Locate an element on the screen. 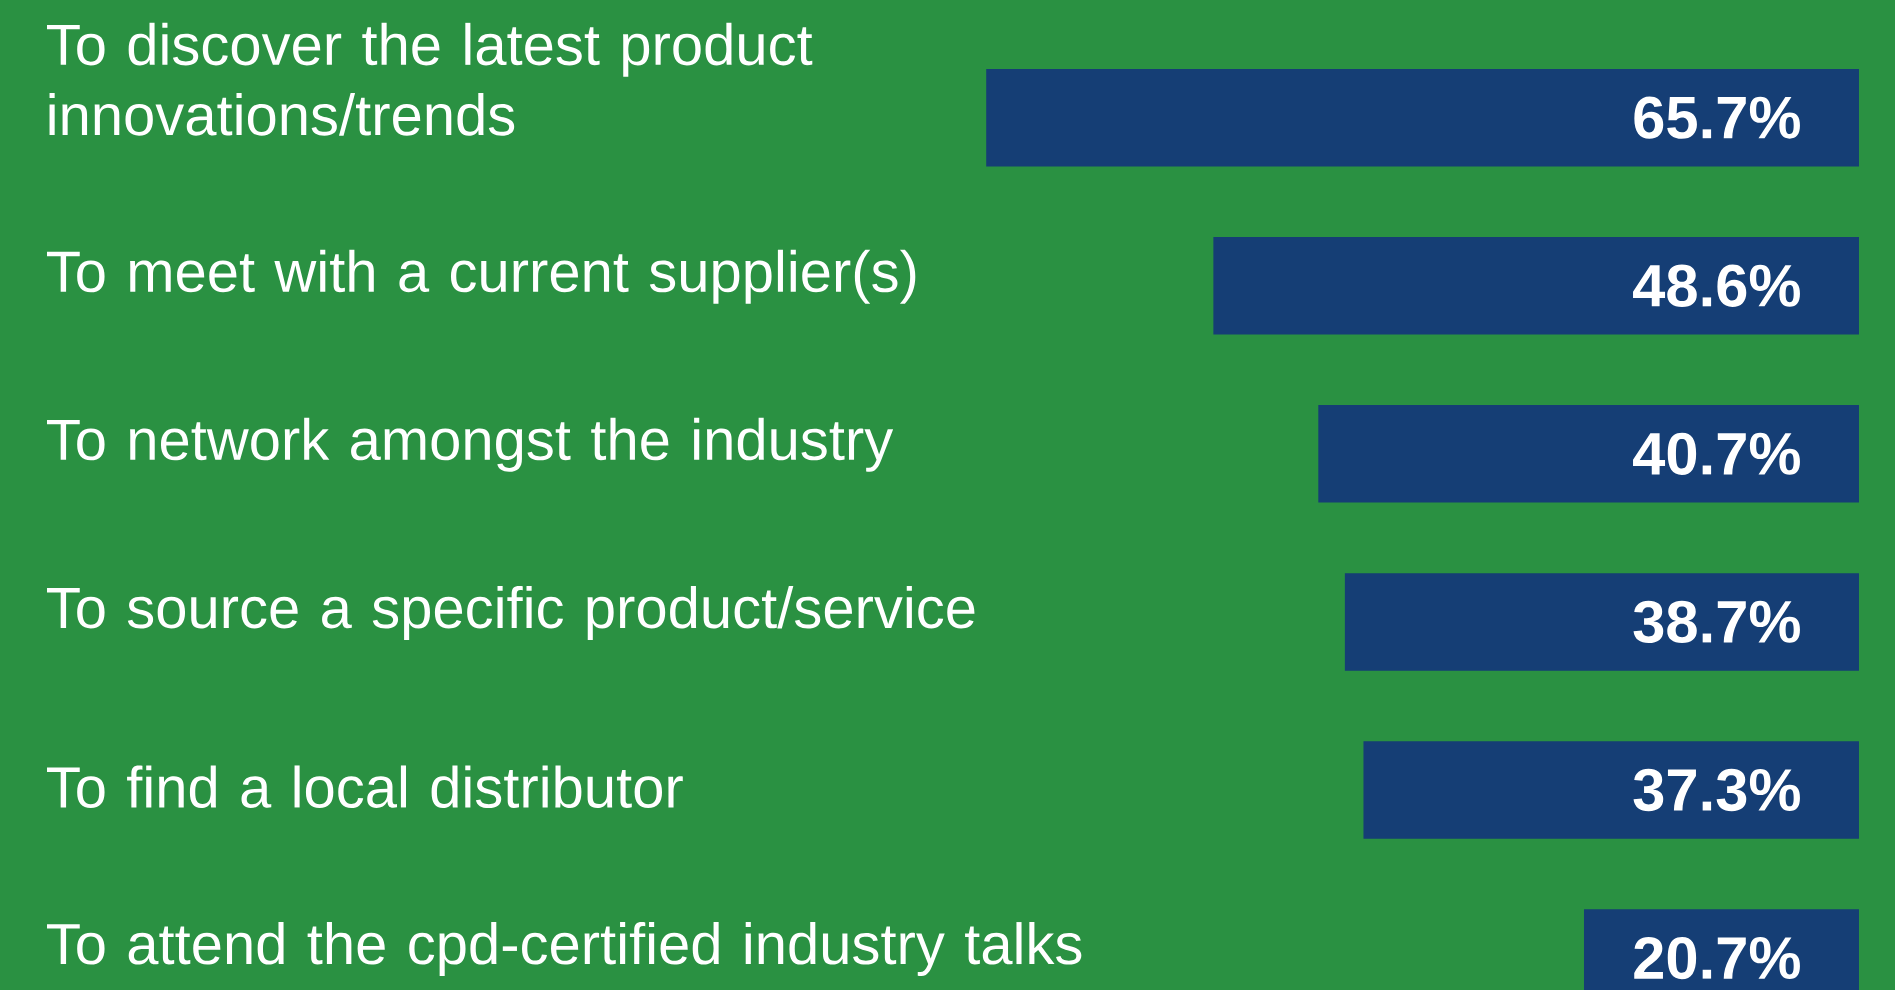 The image size is (1895, 990). y-tick-label: To source a specific product/service is located at coordinates (511, 612).